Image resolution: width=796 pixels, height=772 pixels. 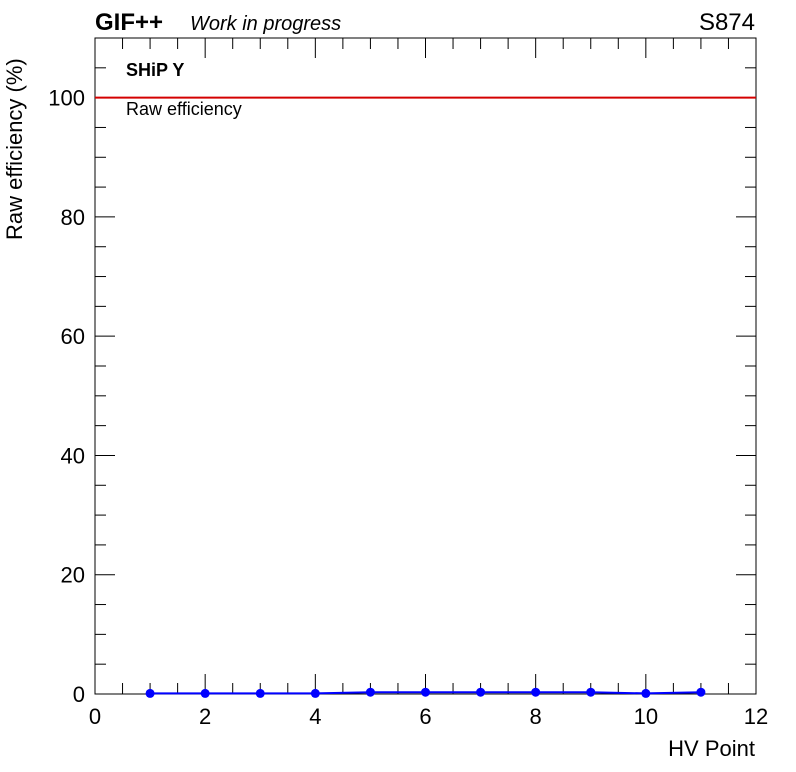 I want to click on x-tick-label: 6, so click(x=425, y=716).